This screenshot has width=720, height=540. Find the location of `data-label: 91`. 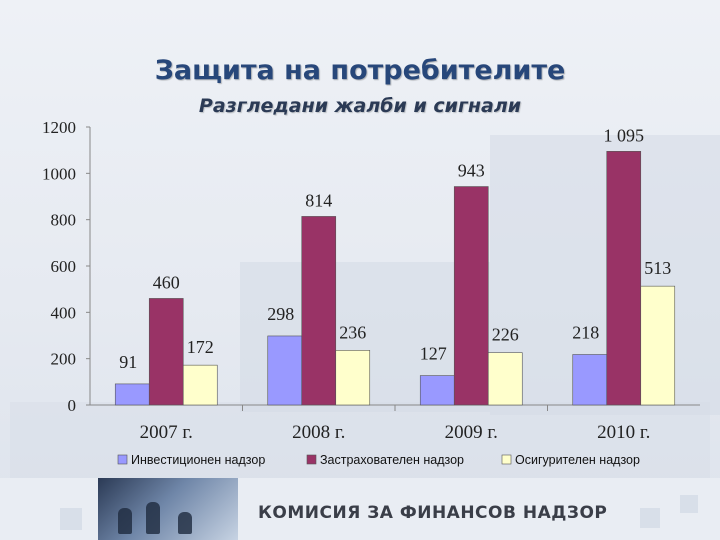

data-label: 91 is located at coordinates (128, 362).